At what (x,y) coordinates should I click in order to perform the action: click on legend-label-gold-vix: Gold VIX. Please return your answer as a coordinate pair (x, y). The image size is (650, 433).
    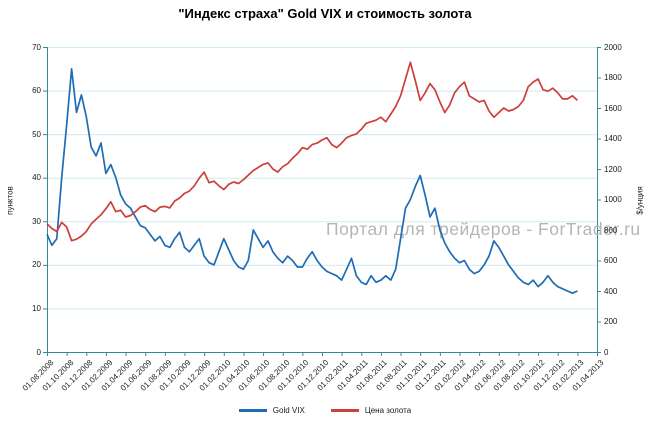
    Looking at the image, I should click on (288, 410).